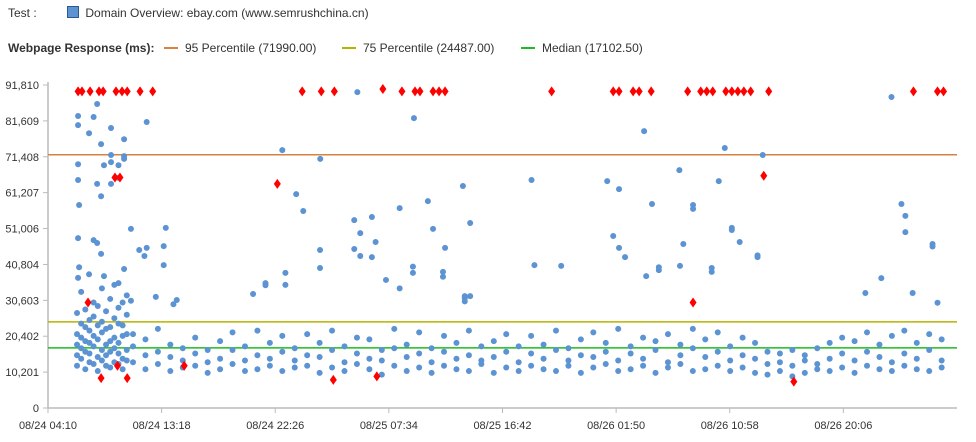 The image size is (976, 442). Describe the element at coordinates (240, 48) in the screenshot. I see `legend-item-95-percentile: 95 Percentile (71990.00)` at that location.